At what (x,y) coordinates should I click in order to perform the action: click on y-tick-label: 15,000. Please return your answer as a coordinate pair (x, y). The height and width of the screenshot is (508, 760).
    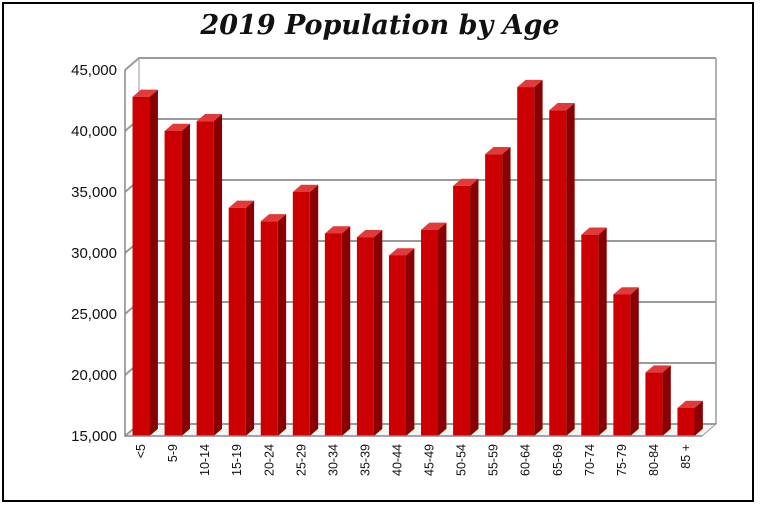
    Looking at the image, I should click on (94, 436).